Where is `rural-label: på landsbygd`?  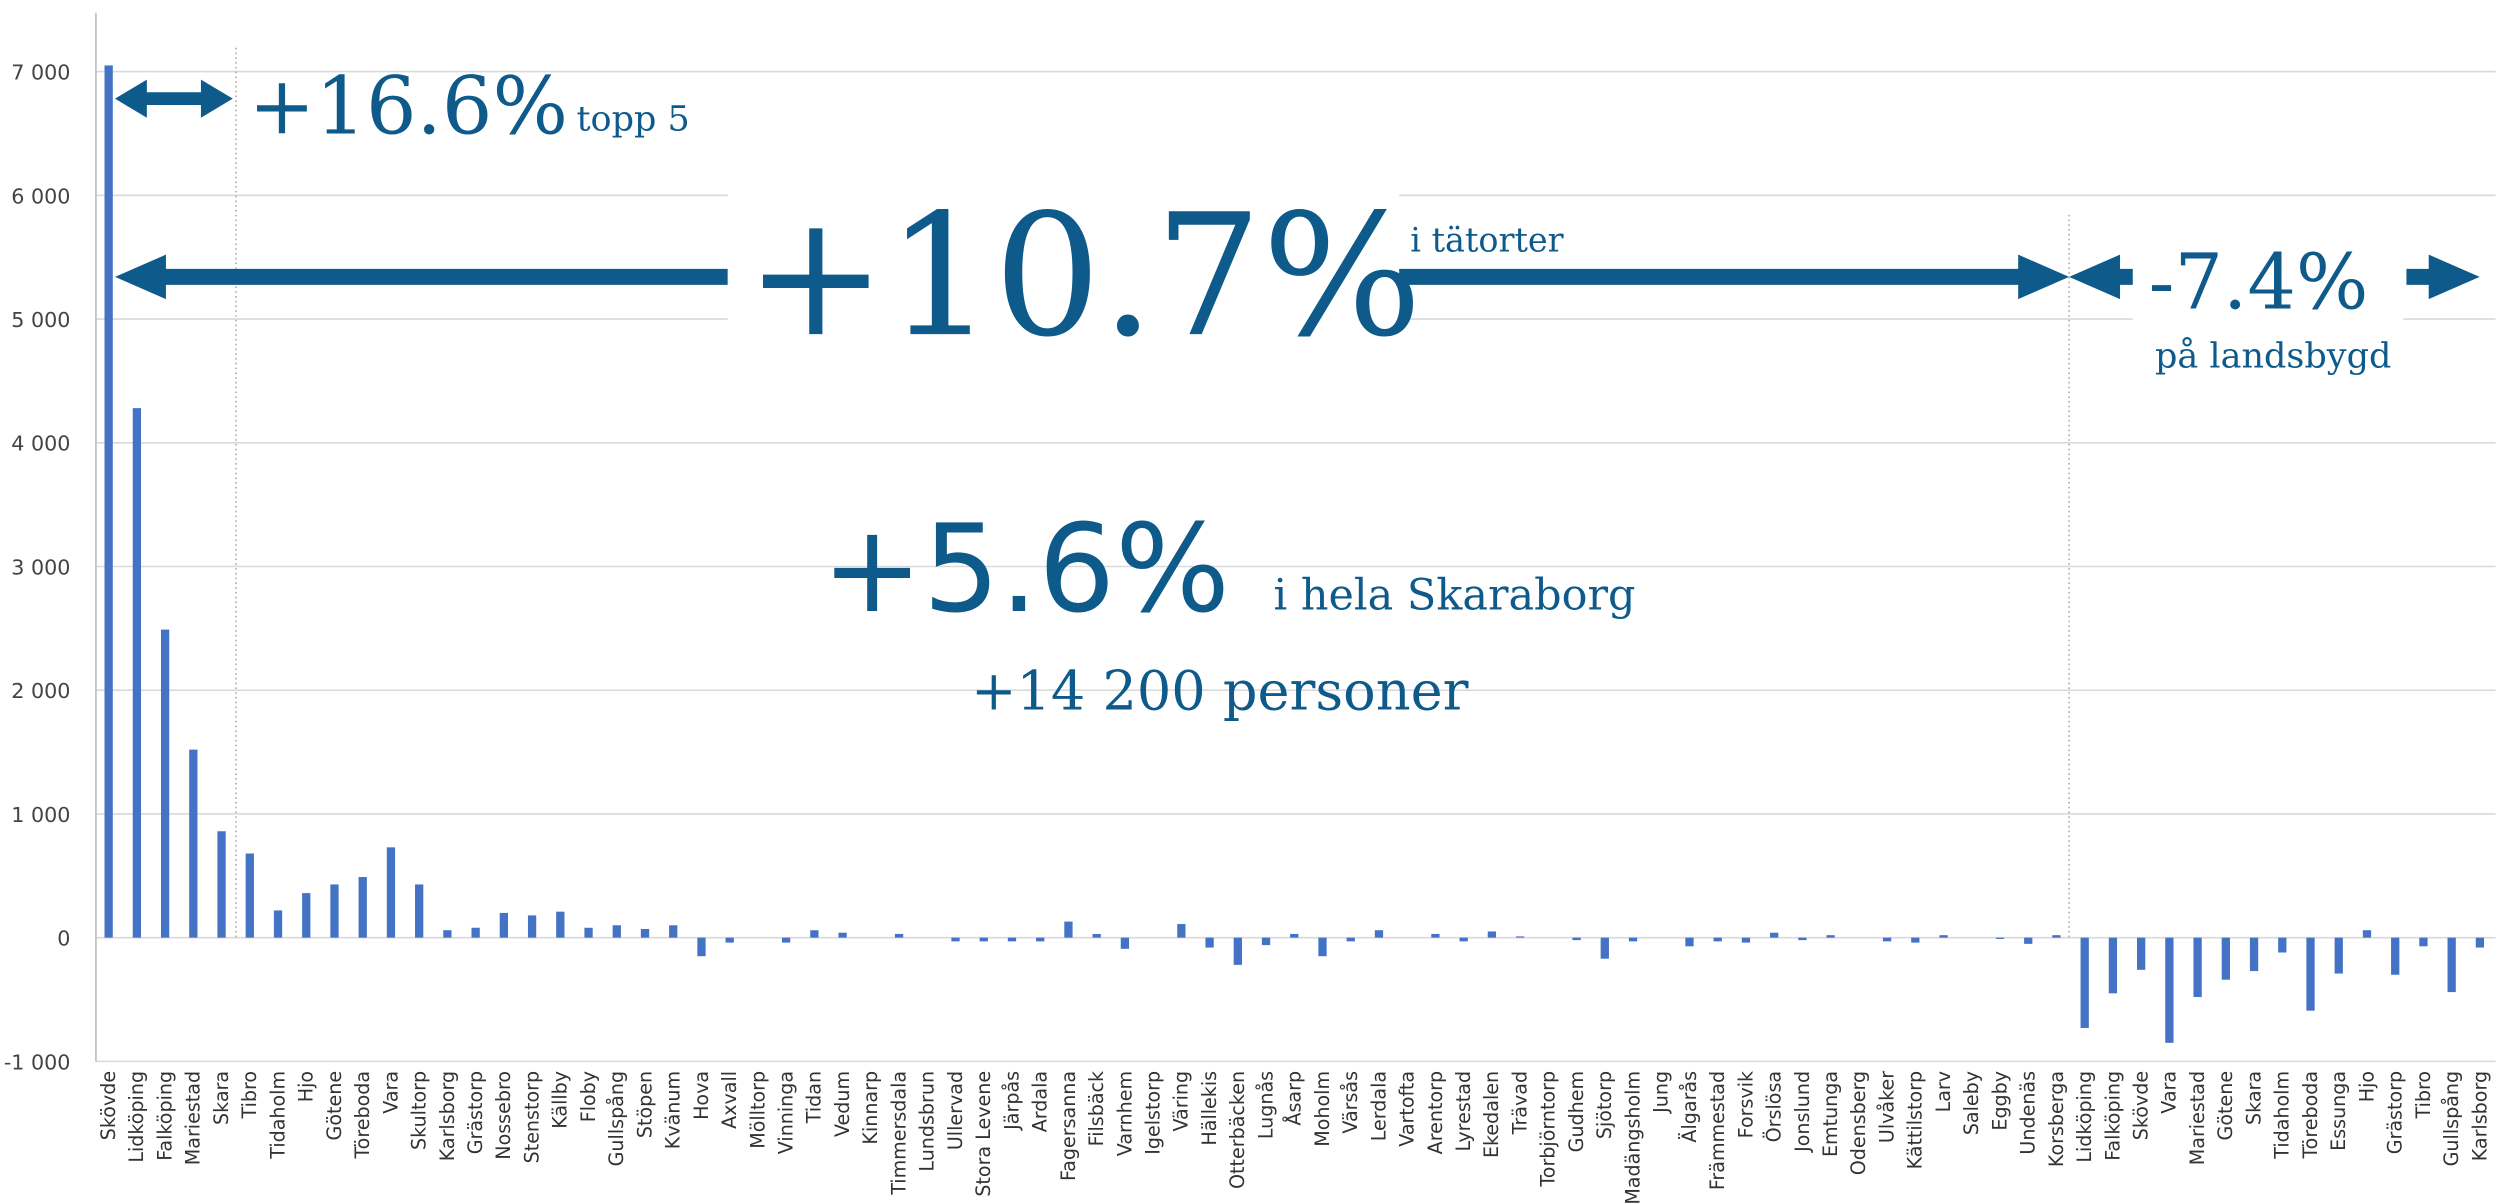
rural-label: på landsbygd is located at coordinates (2273, 356).